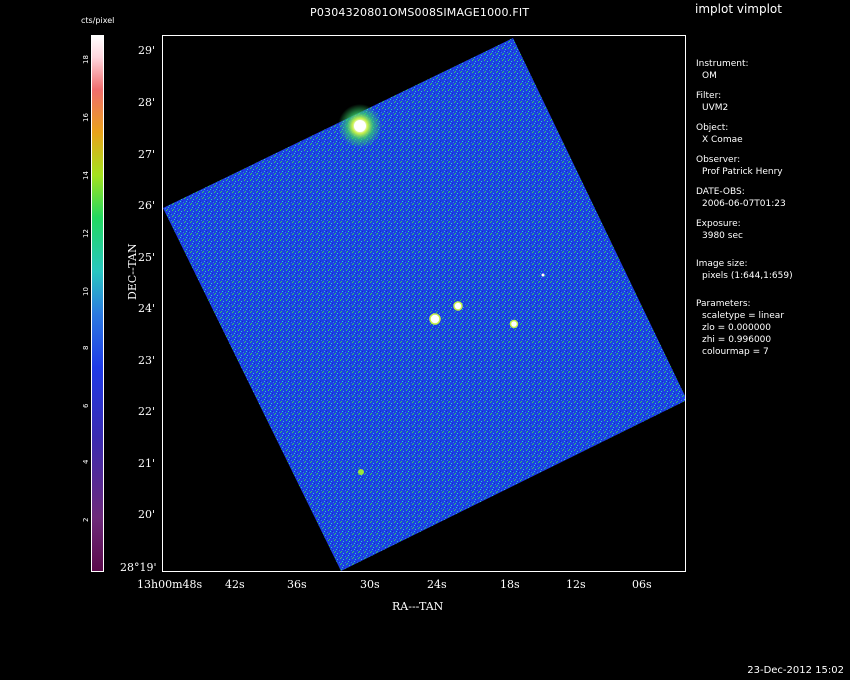 Image resolution: width=850 pixels, height=680 pixels. I want to click on filter-label: Filter:, so click(709, 96).